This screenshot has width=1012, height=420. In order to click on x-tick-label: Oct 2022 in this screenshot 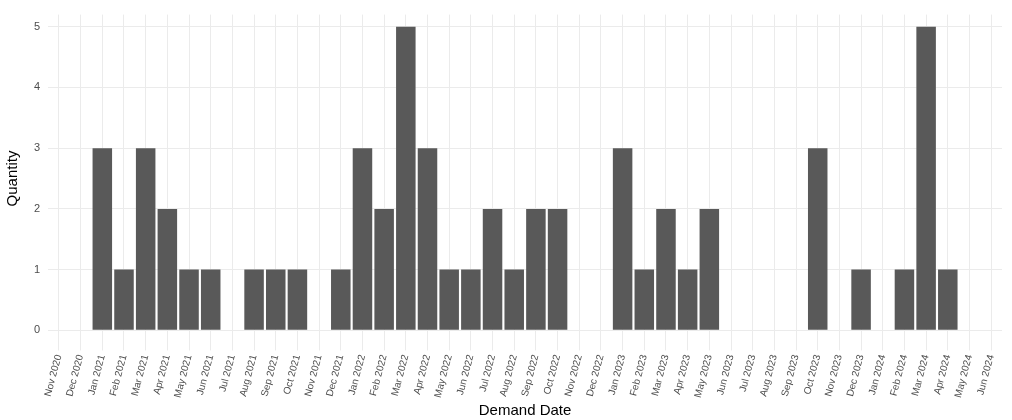, I will do `click(552, 374)`.